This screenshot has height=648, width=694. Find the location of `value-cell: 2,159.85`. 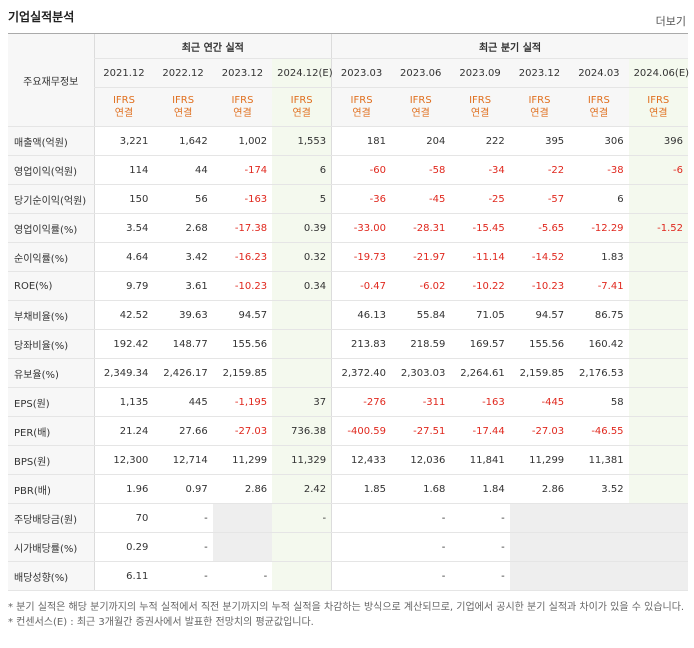

value-cell: 2,159.85 is located at coordinates (539, 373).